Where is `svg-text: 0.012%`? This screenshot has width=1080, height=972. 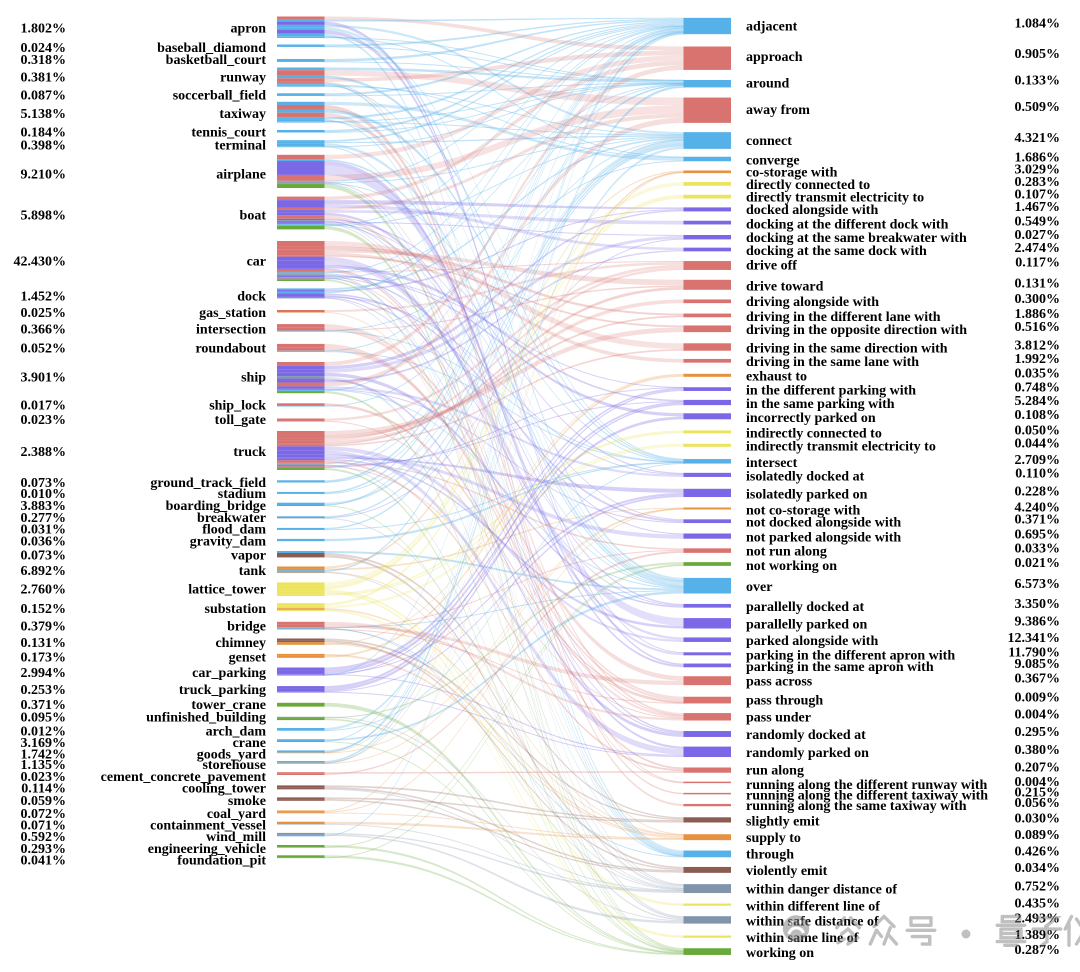 svg-text: 0.012% is located at coordinates (44, 732).